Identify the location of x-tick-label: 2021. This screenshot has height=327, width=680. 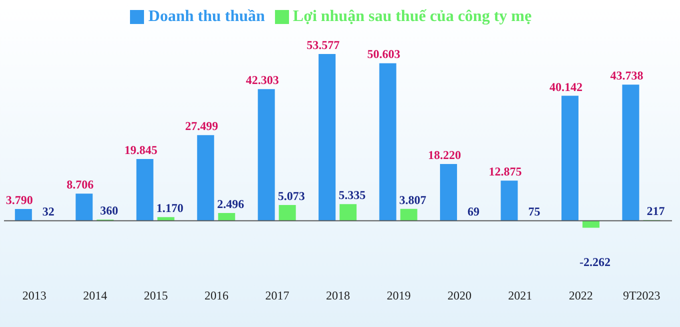
(520, 295).